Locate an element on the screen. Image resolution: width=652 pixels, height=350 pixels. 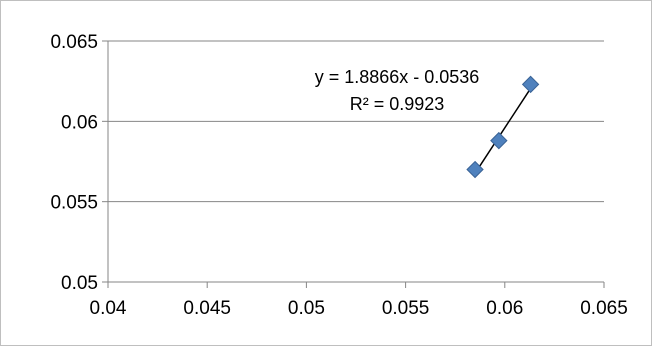
trendline-layer is located at coordinates (503, 131).